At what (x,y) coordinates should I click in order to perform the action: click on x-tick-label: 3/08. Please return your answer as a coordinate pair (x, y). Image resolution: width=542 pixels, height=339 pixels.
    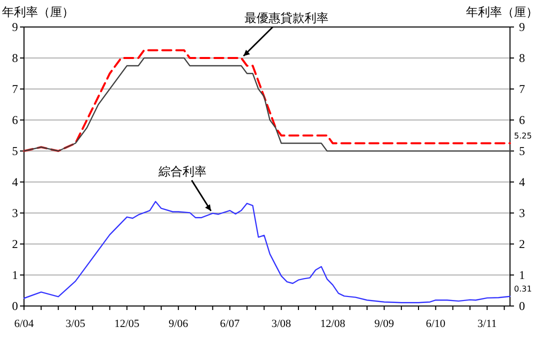
    Looking at the image, I should click on (282, 324).